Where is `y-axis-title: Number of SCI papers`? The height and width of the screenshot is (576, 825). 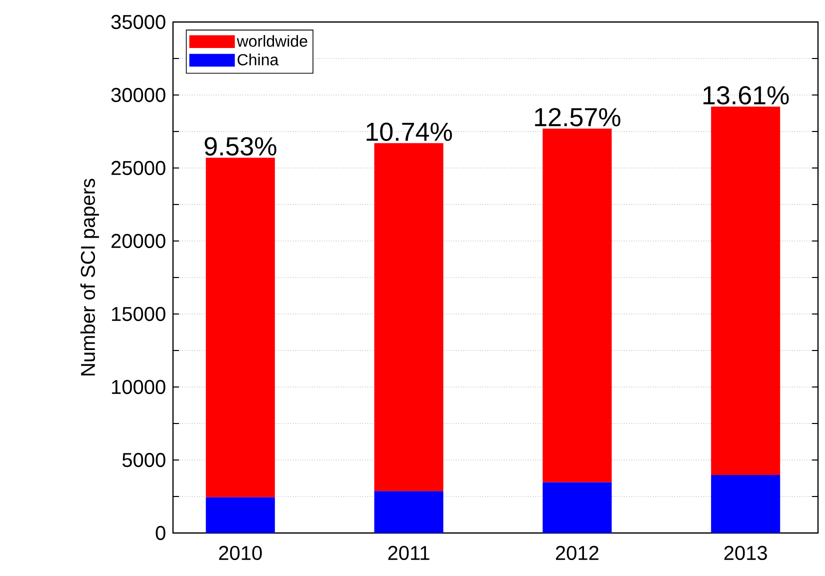
y-axis-title: Number of SCI papers is located at coordinates (89, 277).